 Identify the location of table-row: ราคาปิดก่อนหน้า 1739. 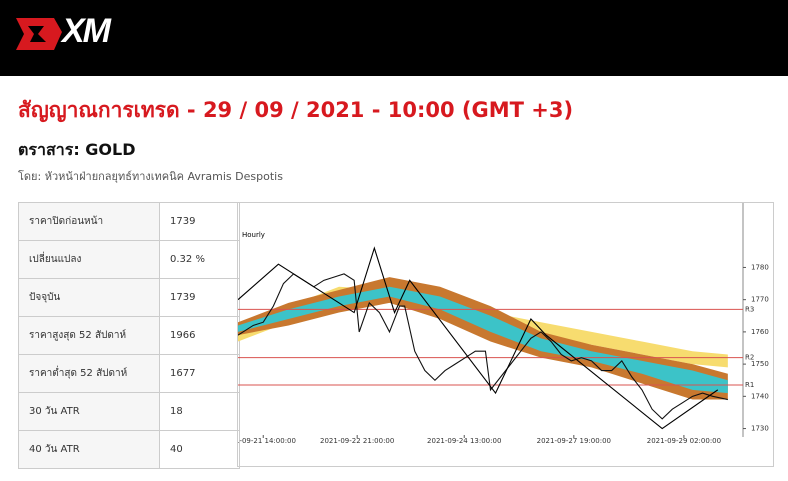
(129, 221).